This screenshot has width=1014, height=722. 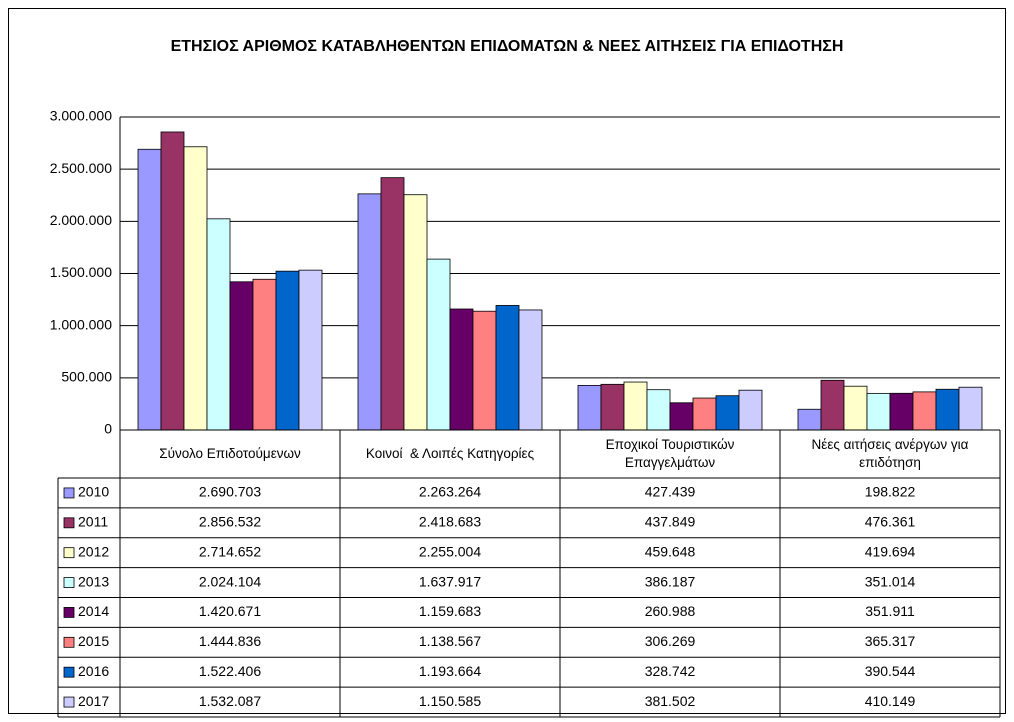 What do you see at coordinates (890, 641) in the screenshot?
I see `table-value: 365.317` at bounding box center [890, 641].